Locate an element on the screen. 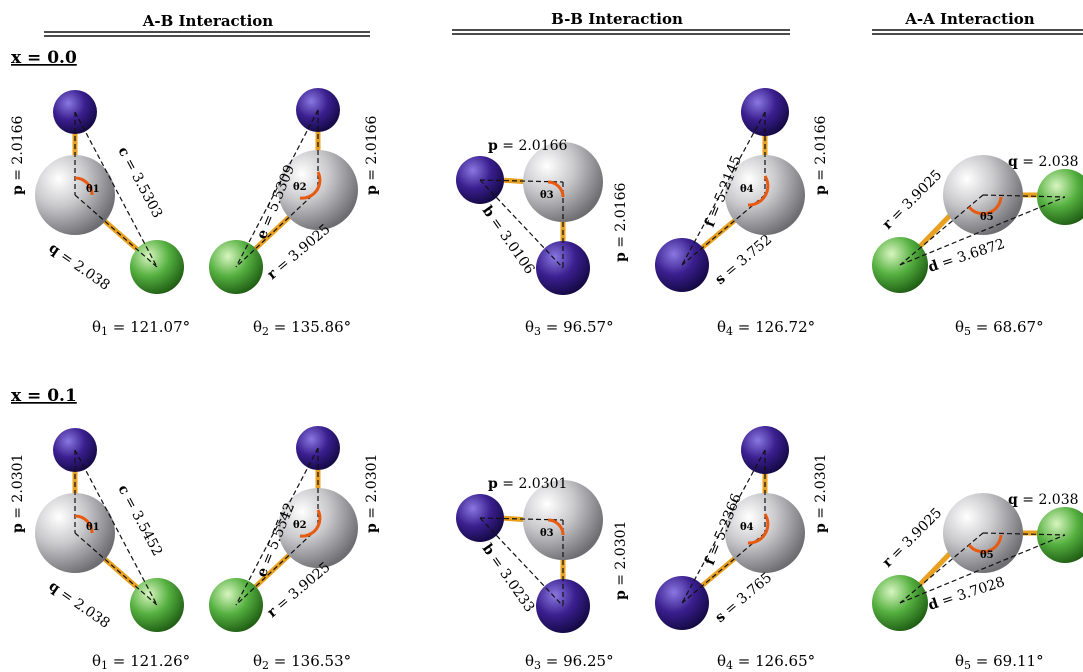 The height and width of the screenshot is (672, 1083). ab2-p-label: p = 2.0301 is located at coordinates (372, 493).